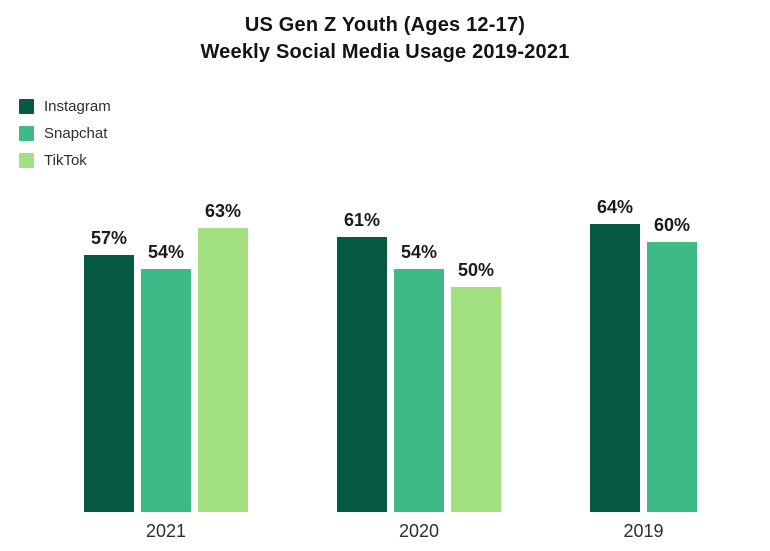 This screenshot has width=770, height=551. I want to click on axis-label-2019: 2019, so click(643, 531).